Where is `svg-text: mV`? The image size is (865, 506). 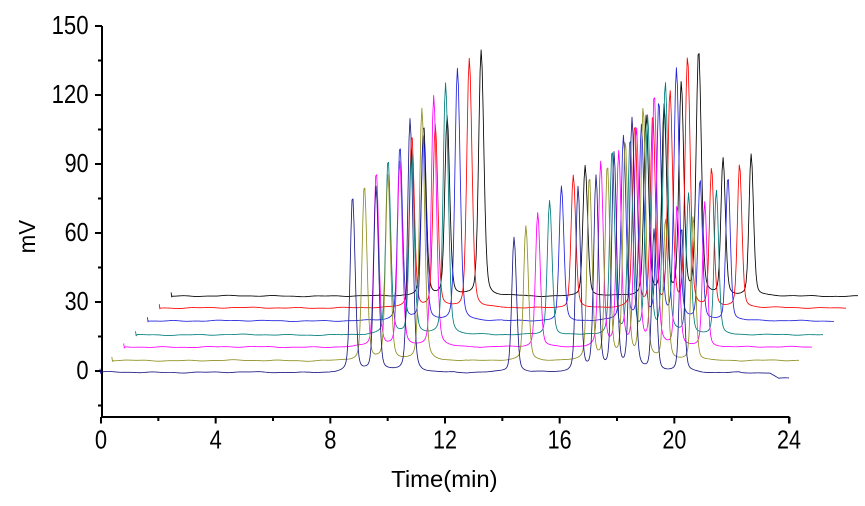
svg-text: mV is located at coordinates (27, 236).